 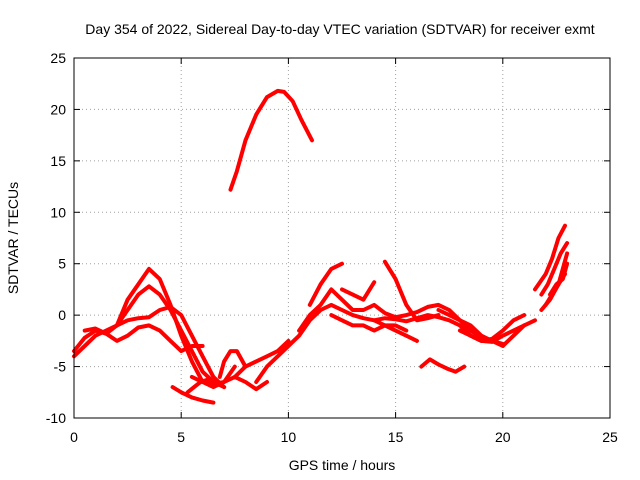 I want to click on x-tick-label: 20, so click(x=503, y=437).